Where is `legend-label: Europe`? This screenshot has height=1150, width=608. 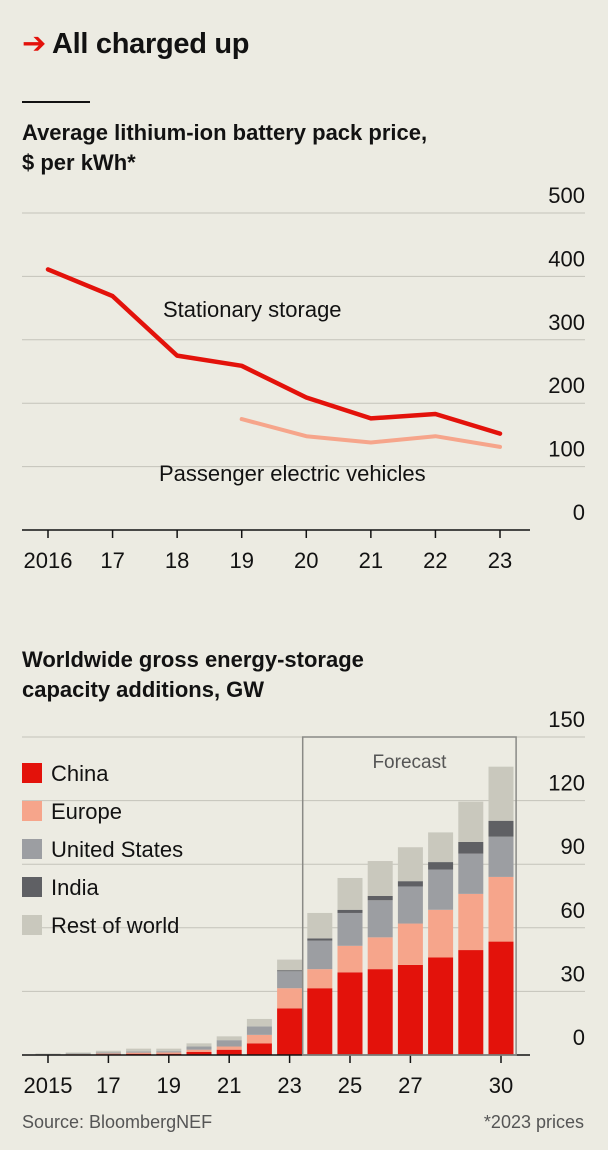 legend-label: Europe is located at coordinates (86, 811).